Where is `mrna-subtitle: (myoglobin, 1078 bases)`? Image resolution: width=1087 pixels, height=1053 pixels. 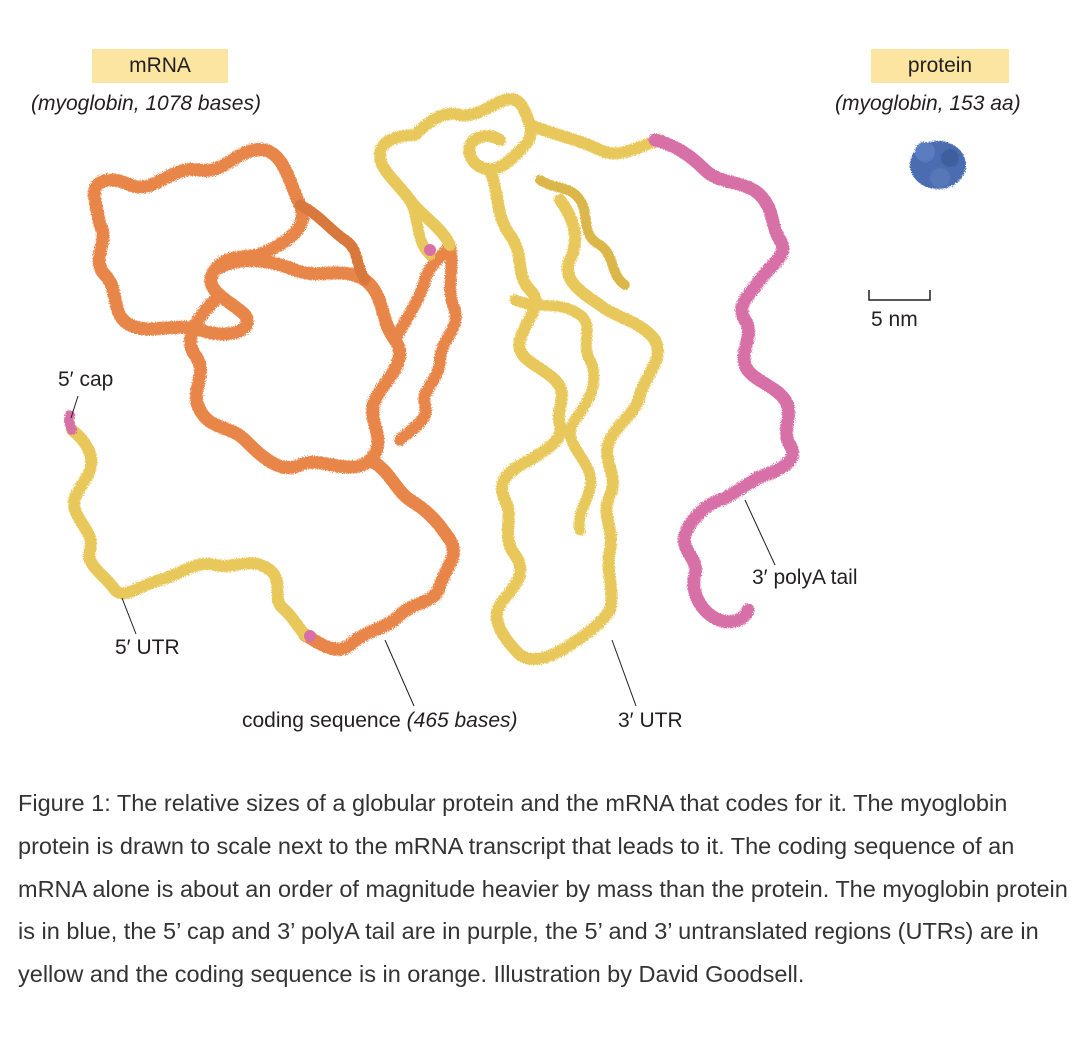 mrna-subtitle: (myoglobin, 1078 bases) is located at coordinates (146, 103).